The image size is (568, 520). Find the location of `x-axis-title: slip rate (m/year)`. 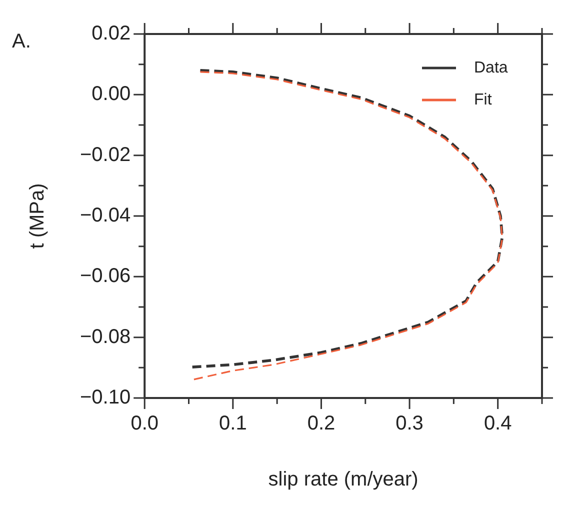

x-axis-title: slip rate (m/year) is located at coordinates (343, 479).